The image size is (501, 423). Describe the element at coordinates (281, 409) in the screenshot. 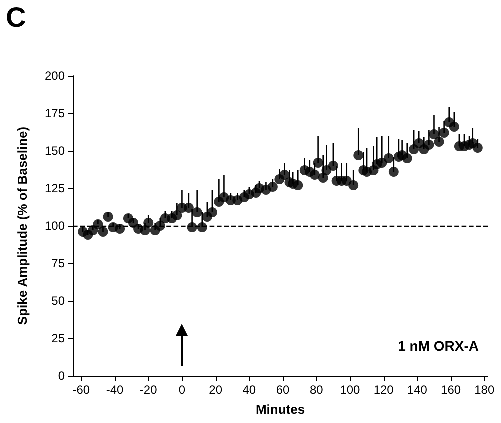

I see `x-axis-title: Minutes` at that location.